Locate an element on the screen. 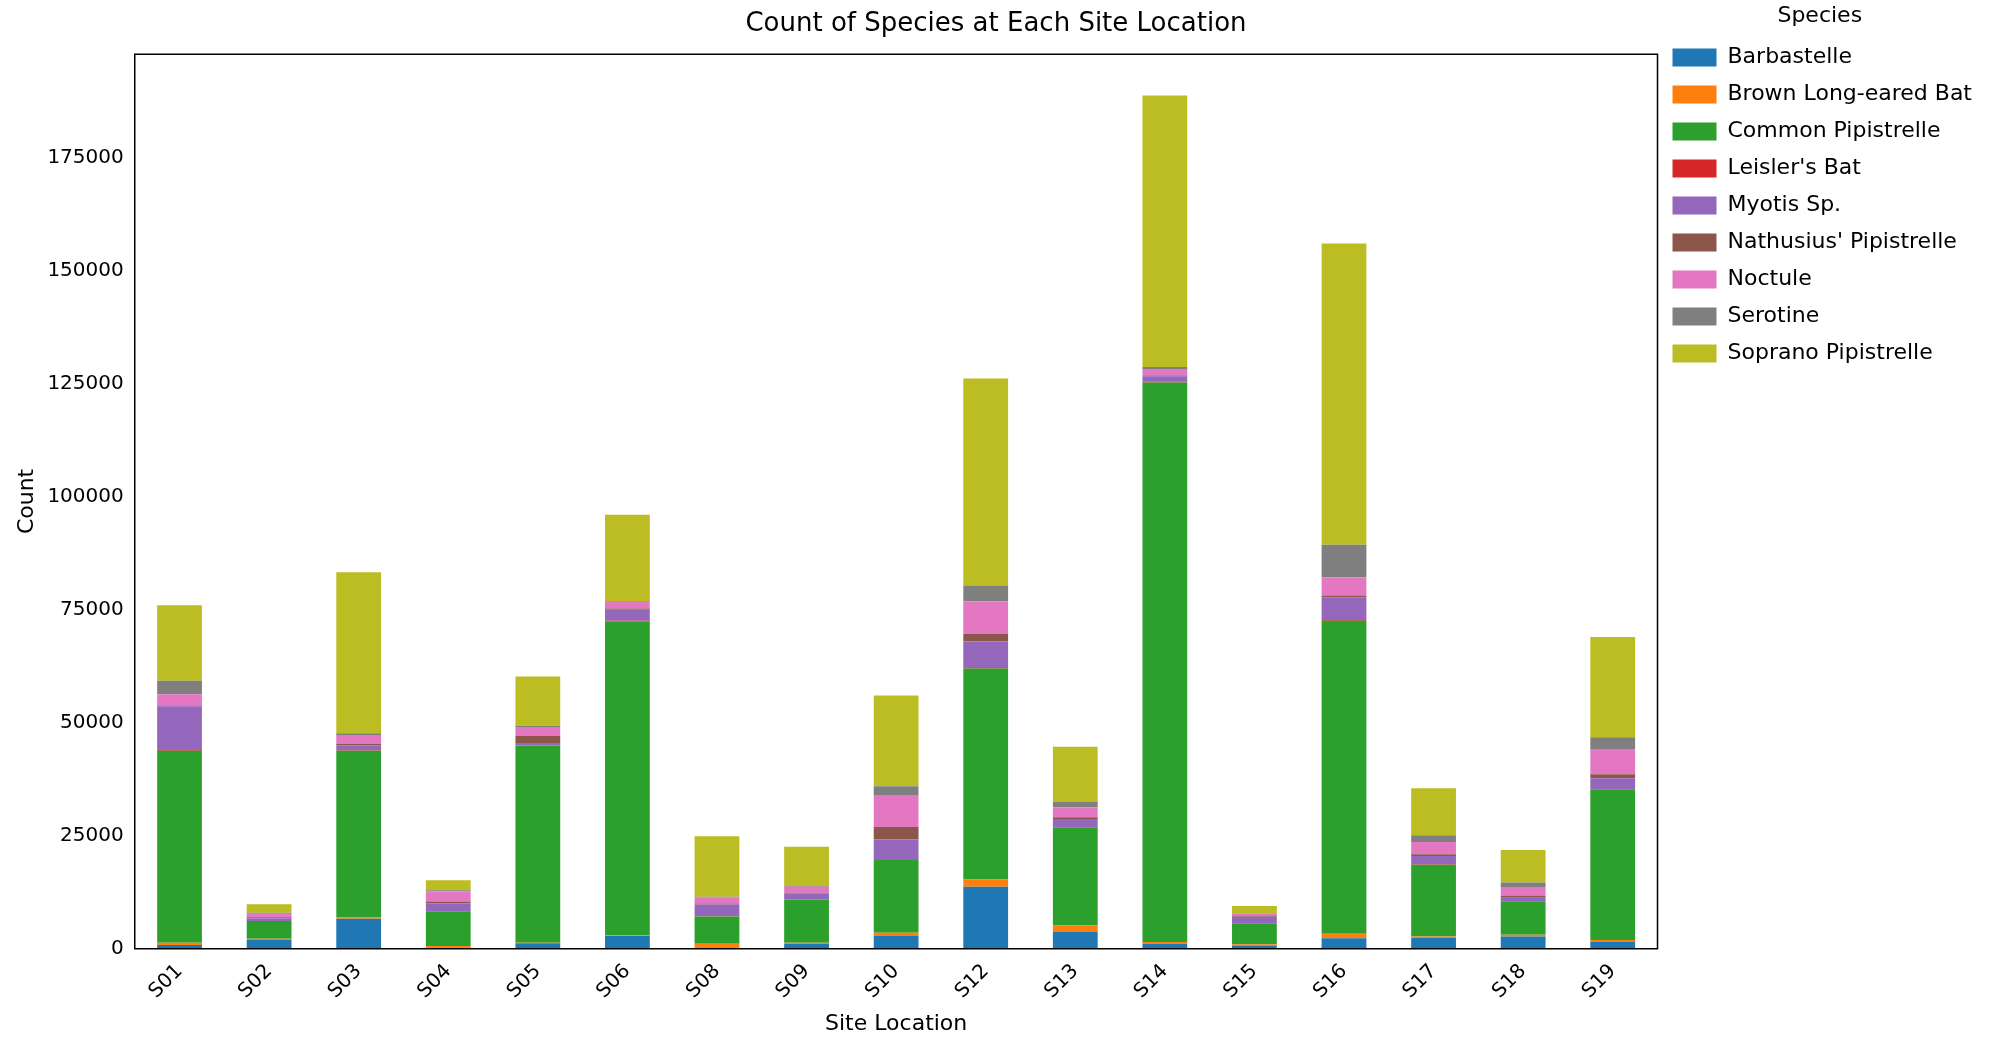  x-tick-label: S08 is located at coordinates (702, 980).